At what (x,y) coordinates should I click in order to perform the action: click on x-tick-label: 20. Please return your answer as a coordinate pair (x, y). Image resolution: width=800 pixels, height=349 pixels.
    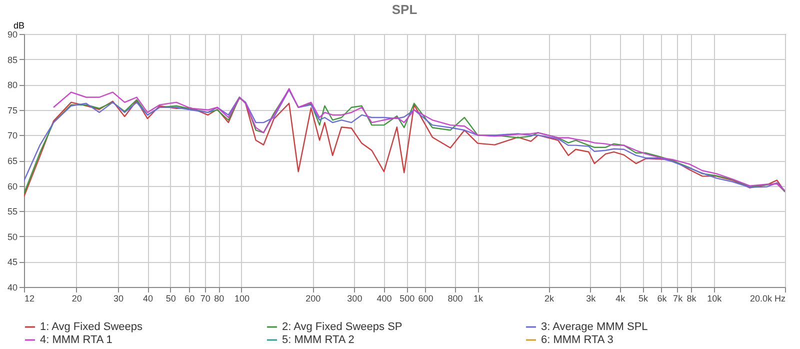
    Looking at the image, I should click on (77, 299).